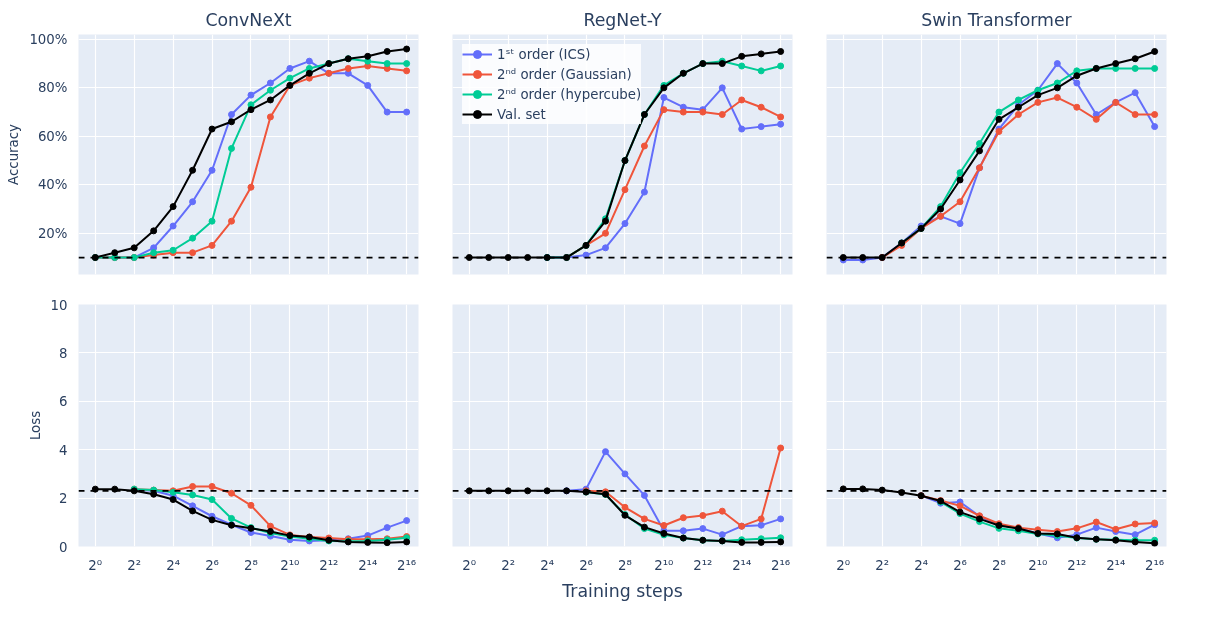 Image resolution: width=1225 pixels, height=629 pixels. Describe the element at coordinates (52, 136) in the screenshot. I see `y-tick-label: 60%` at that location.